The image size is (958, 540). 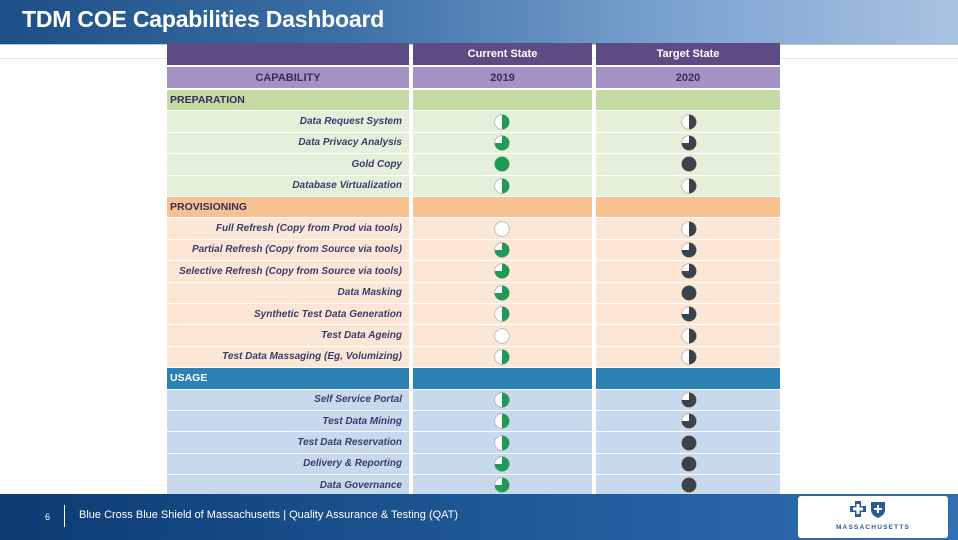 I want to click on cross-icon, so click(x=858, y=509).